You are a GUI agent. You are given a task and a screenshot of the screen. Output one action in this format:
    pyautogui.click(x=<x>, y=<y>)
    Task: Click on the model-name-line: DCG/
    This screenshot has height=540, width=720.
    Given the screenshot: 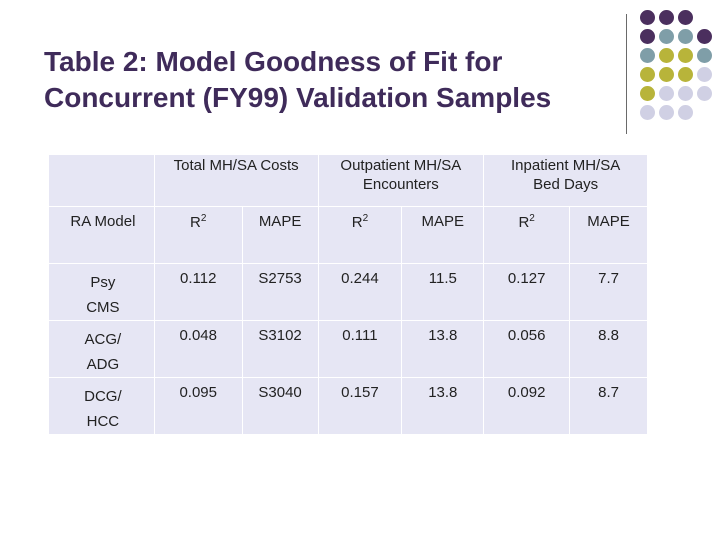 What is the action you would take?
    pyautogui.click(x=103, y=396)
    